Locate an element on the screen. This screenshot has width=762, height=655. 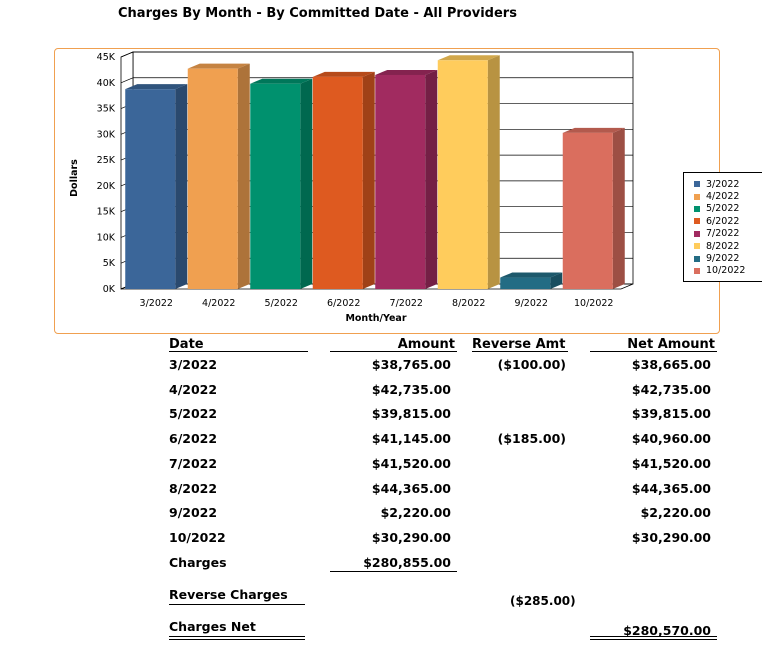
legend-label: 3/2022 is located at coordinates (723, 184).